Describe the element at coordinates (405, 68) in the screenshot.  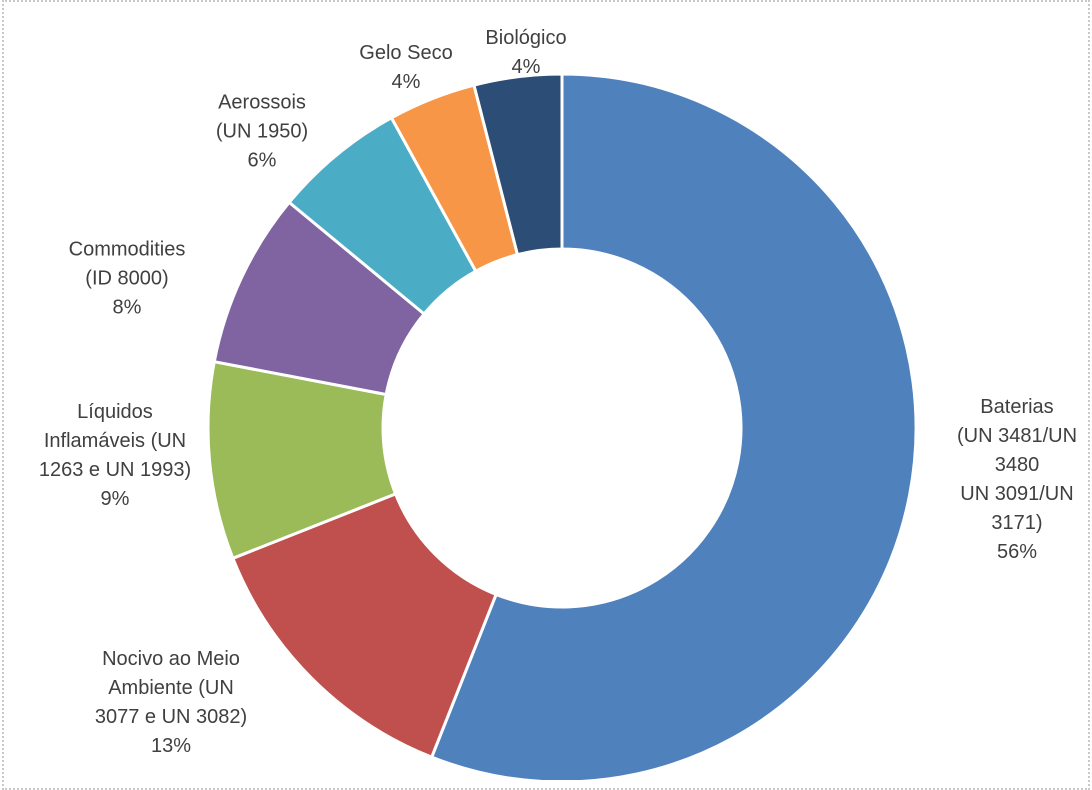
I see `slice-data-label: Gelo Seco 4%` at that location.